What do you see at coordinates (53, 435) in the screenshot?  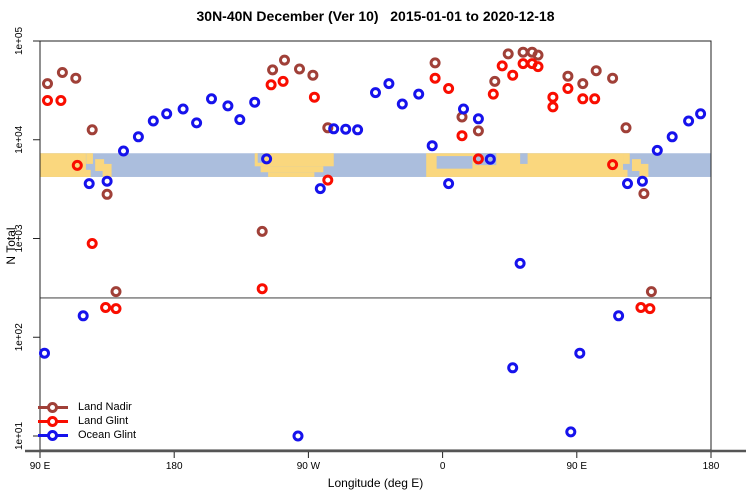 I see `ocean-glint-marker-icon` at bounding box center [53, 435].